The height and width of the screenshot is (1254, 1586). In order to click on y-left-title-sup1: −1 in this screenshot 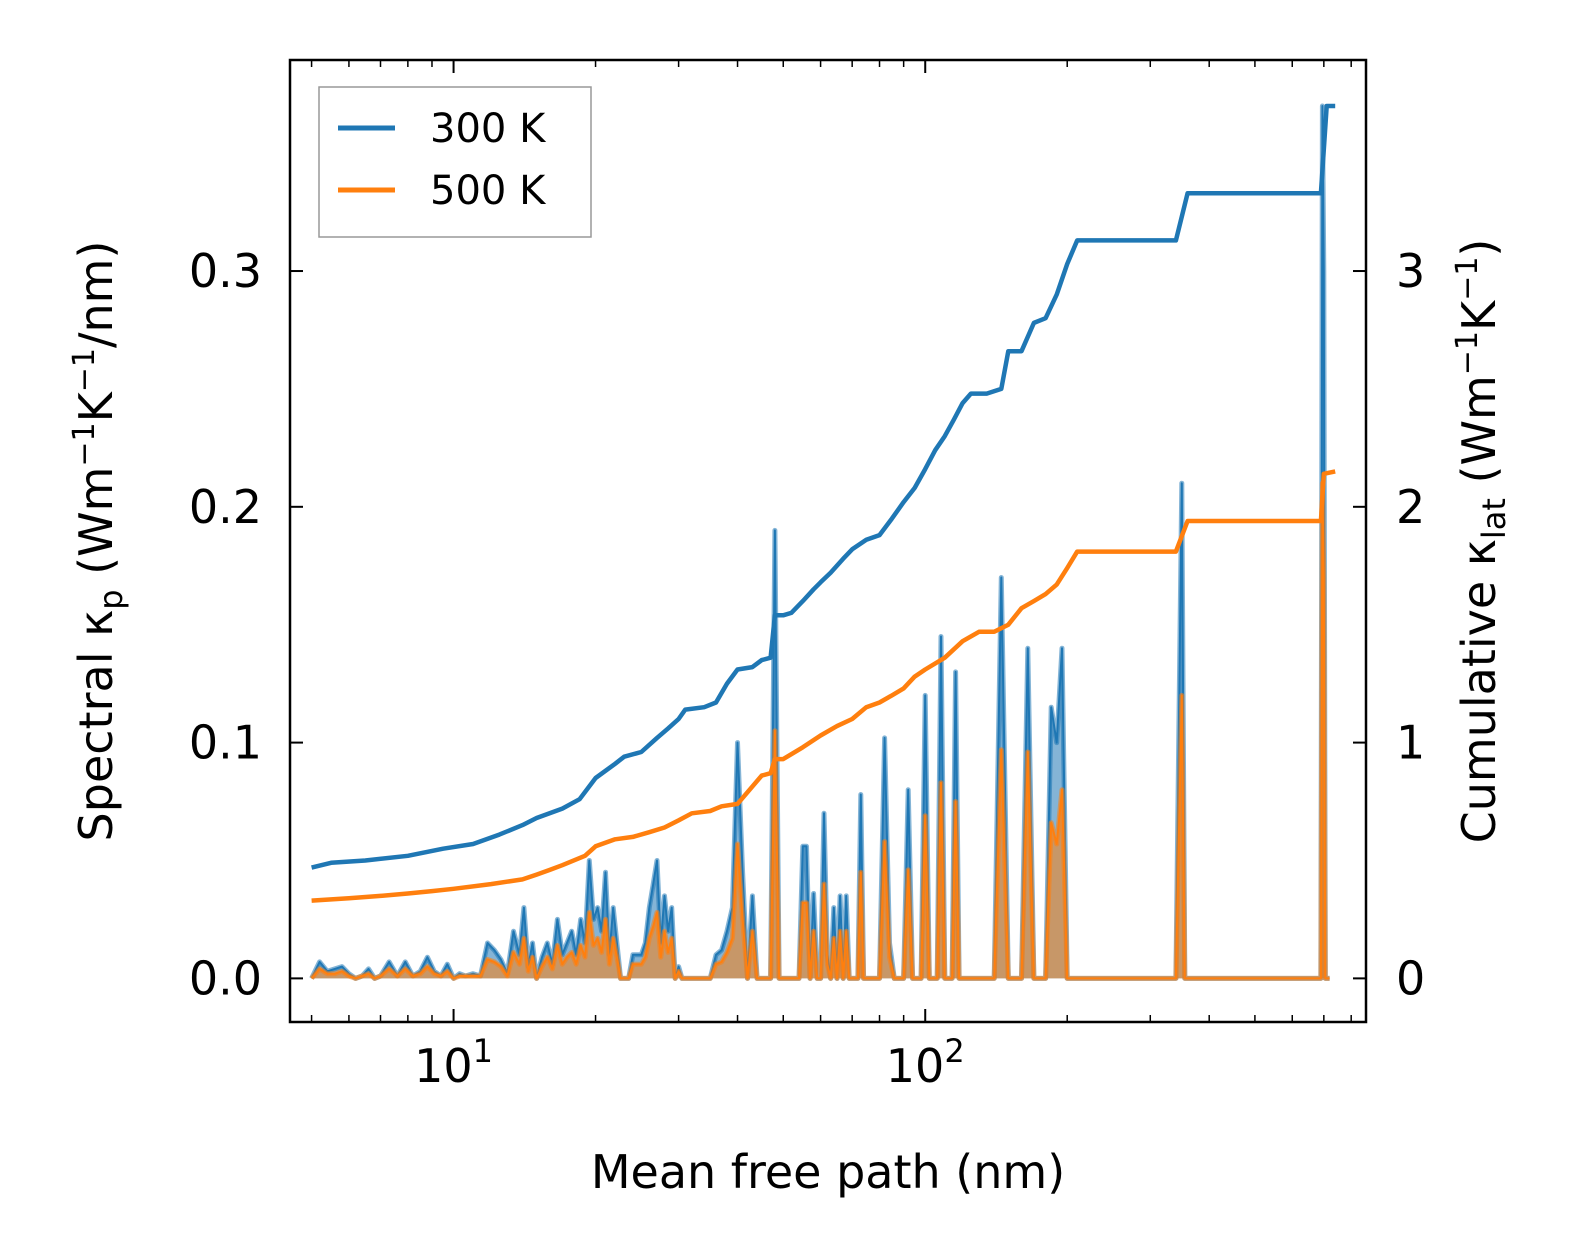, I will do `click(84, 444)`.